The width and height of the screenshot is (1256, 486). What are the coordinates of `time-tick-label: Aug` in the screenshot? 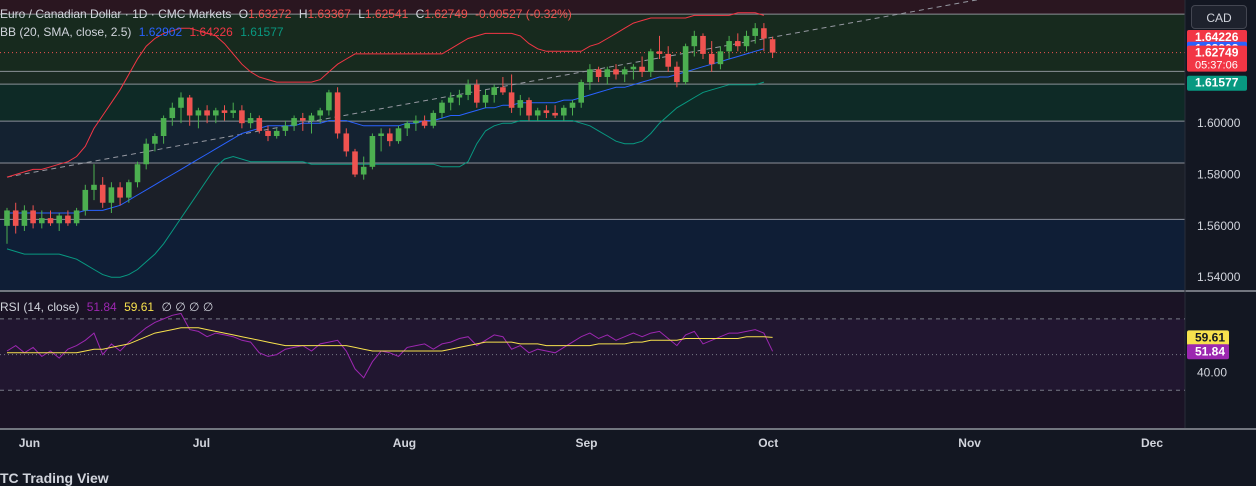 It's located at (404, 443).